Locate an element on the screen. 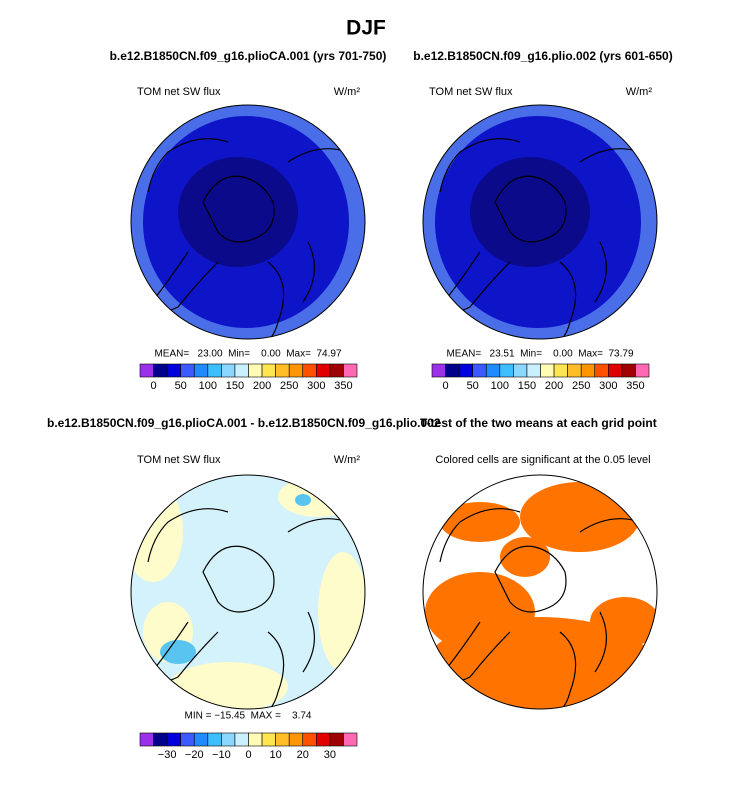  colorbar-label: 10 is located at coordinates (276, 755).